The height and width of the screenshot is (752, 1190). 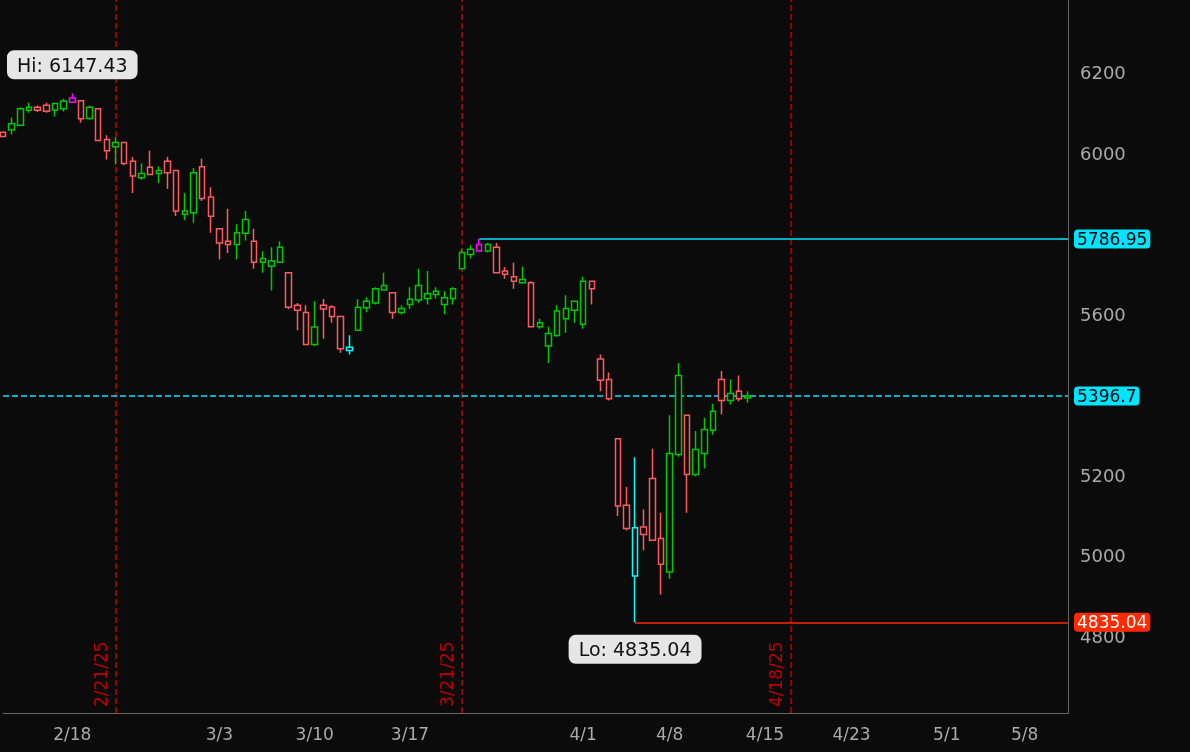 What do you see at coordinates (947, 733) in the screenshot?
I see `x-tick-label: 5/1` at bounding box center [947, 733].